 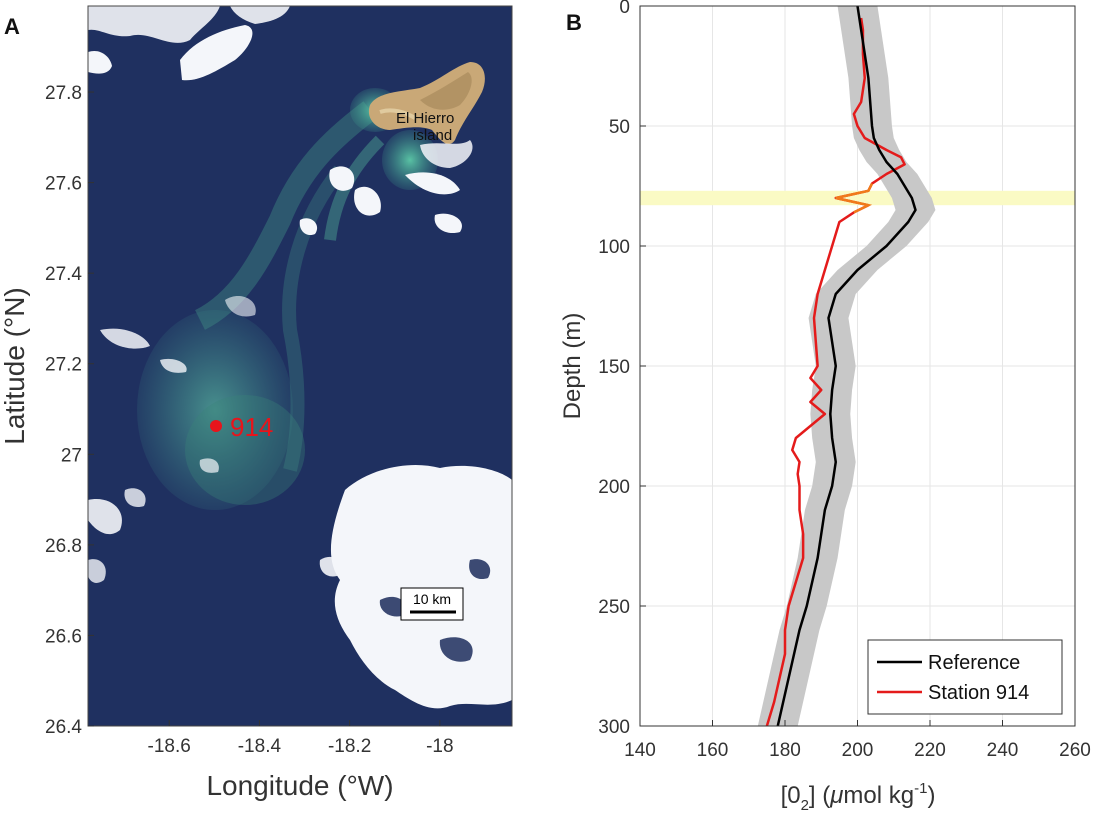 What do you see at coordinates (614, 487) in the screenshot?
I see `ytick-label: 200` at bounding box center [614, 487].